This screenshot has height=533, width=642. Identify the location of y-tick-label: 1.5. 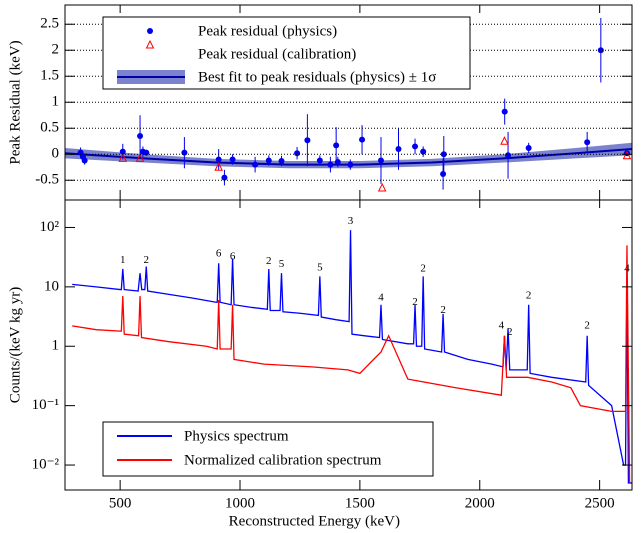
(49, 76).